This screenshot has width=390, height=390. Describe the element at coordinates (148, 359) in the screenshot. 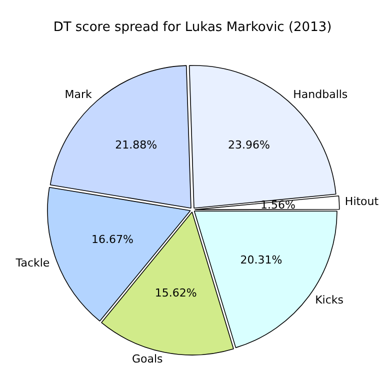

I see `slice-label: Goals` at that location.